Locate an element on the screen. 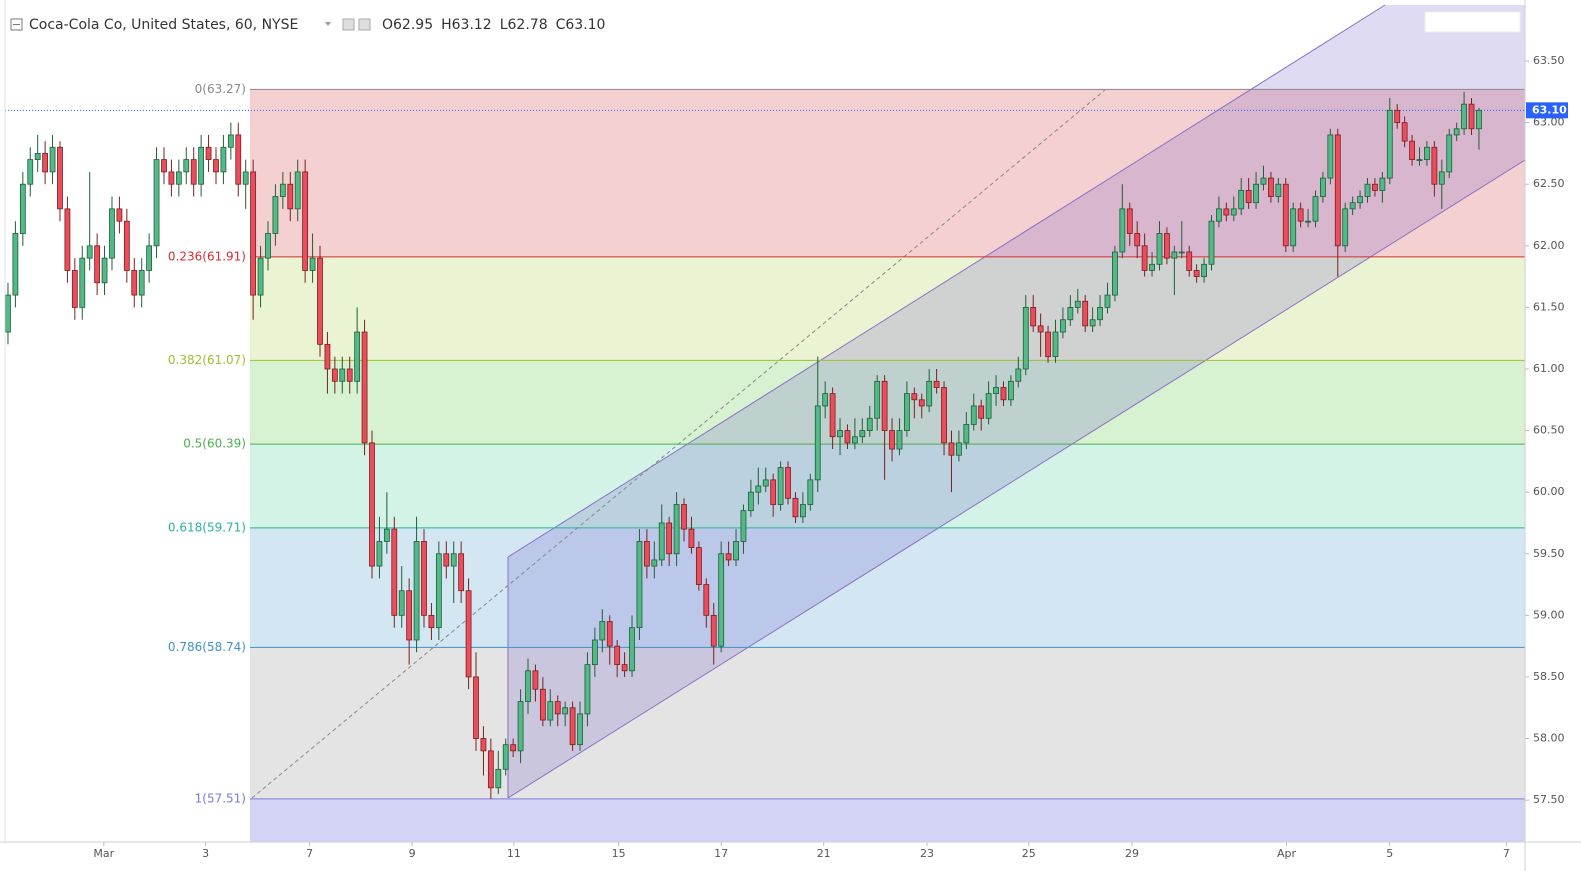 This screenshot has width=1581, height=871. fib-level-label: 0.786(58.74) is located at coordinates (207, 647).